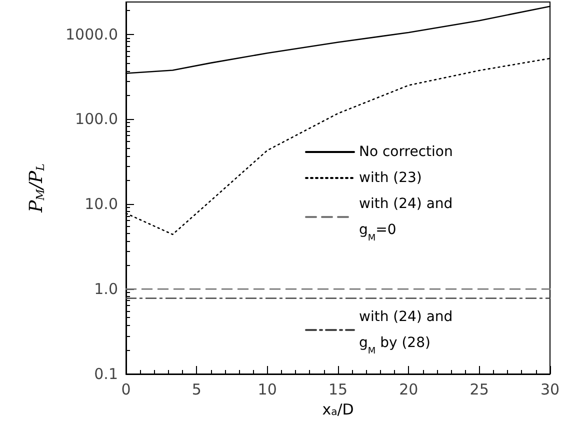  What do you see at coordinates (408, 389) in the screenshot?
I see `x-tick-label: 20` at bounding box center [408, 389].